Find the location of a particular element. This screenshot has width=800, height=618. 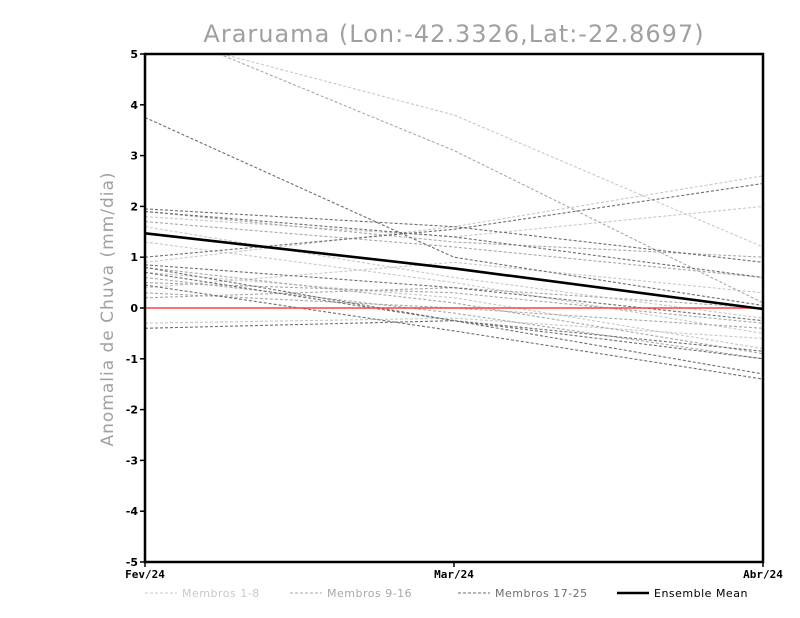

member-line-m23 is located at coordinates (454, 332).